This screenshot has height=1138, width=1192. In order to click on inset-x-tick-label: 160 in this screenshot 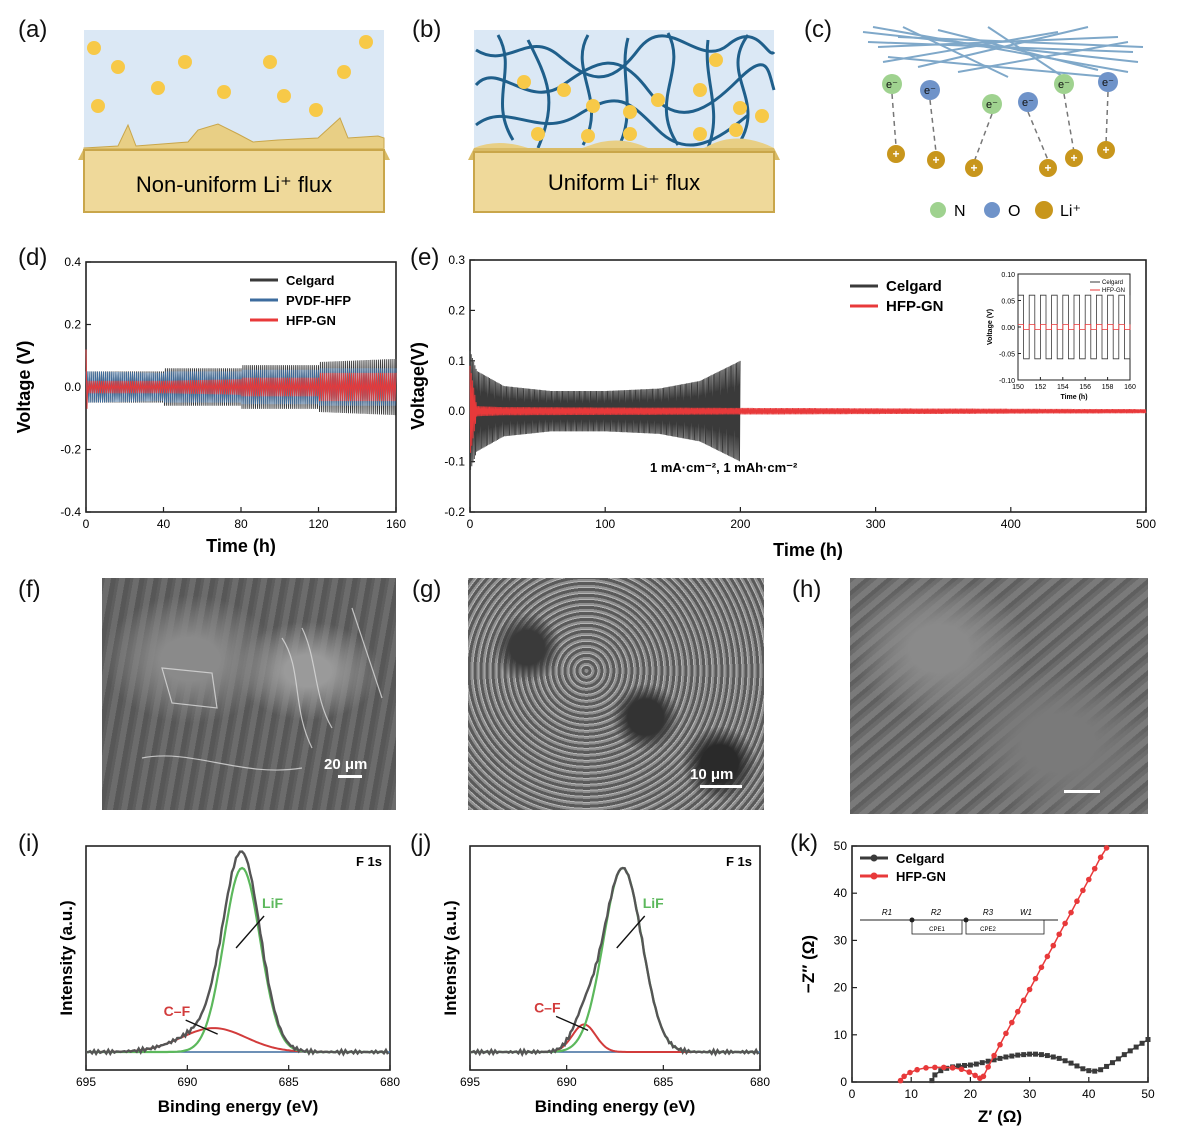, I will do `click(1130, 387)`.